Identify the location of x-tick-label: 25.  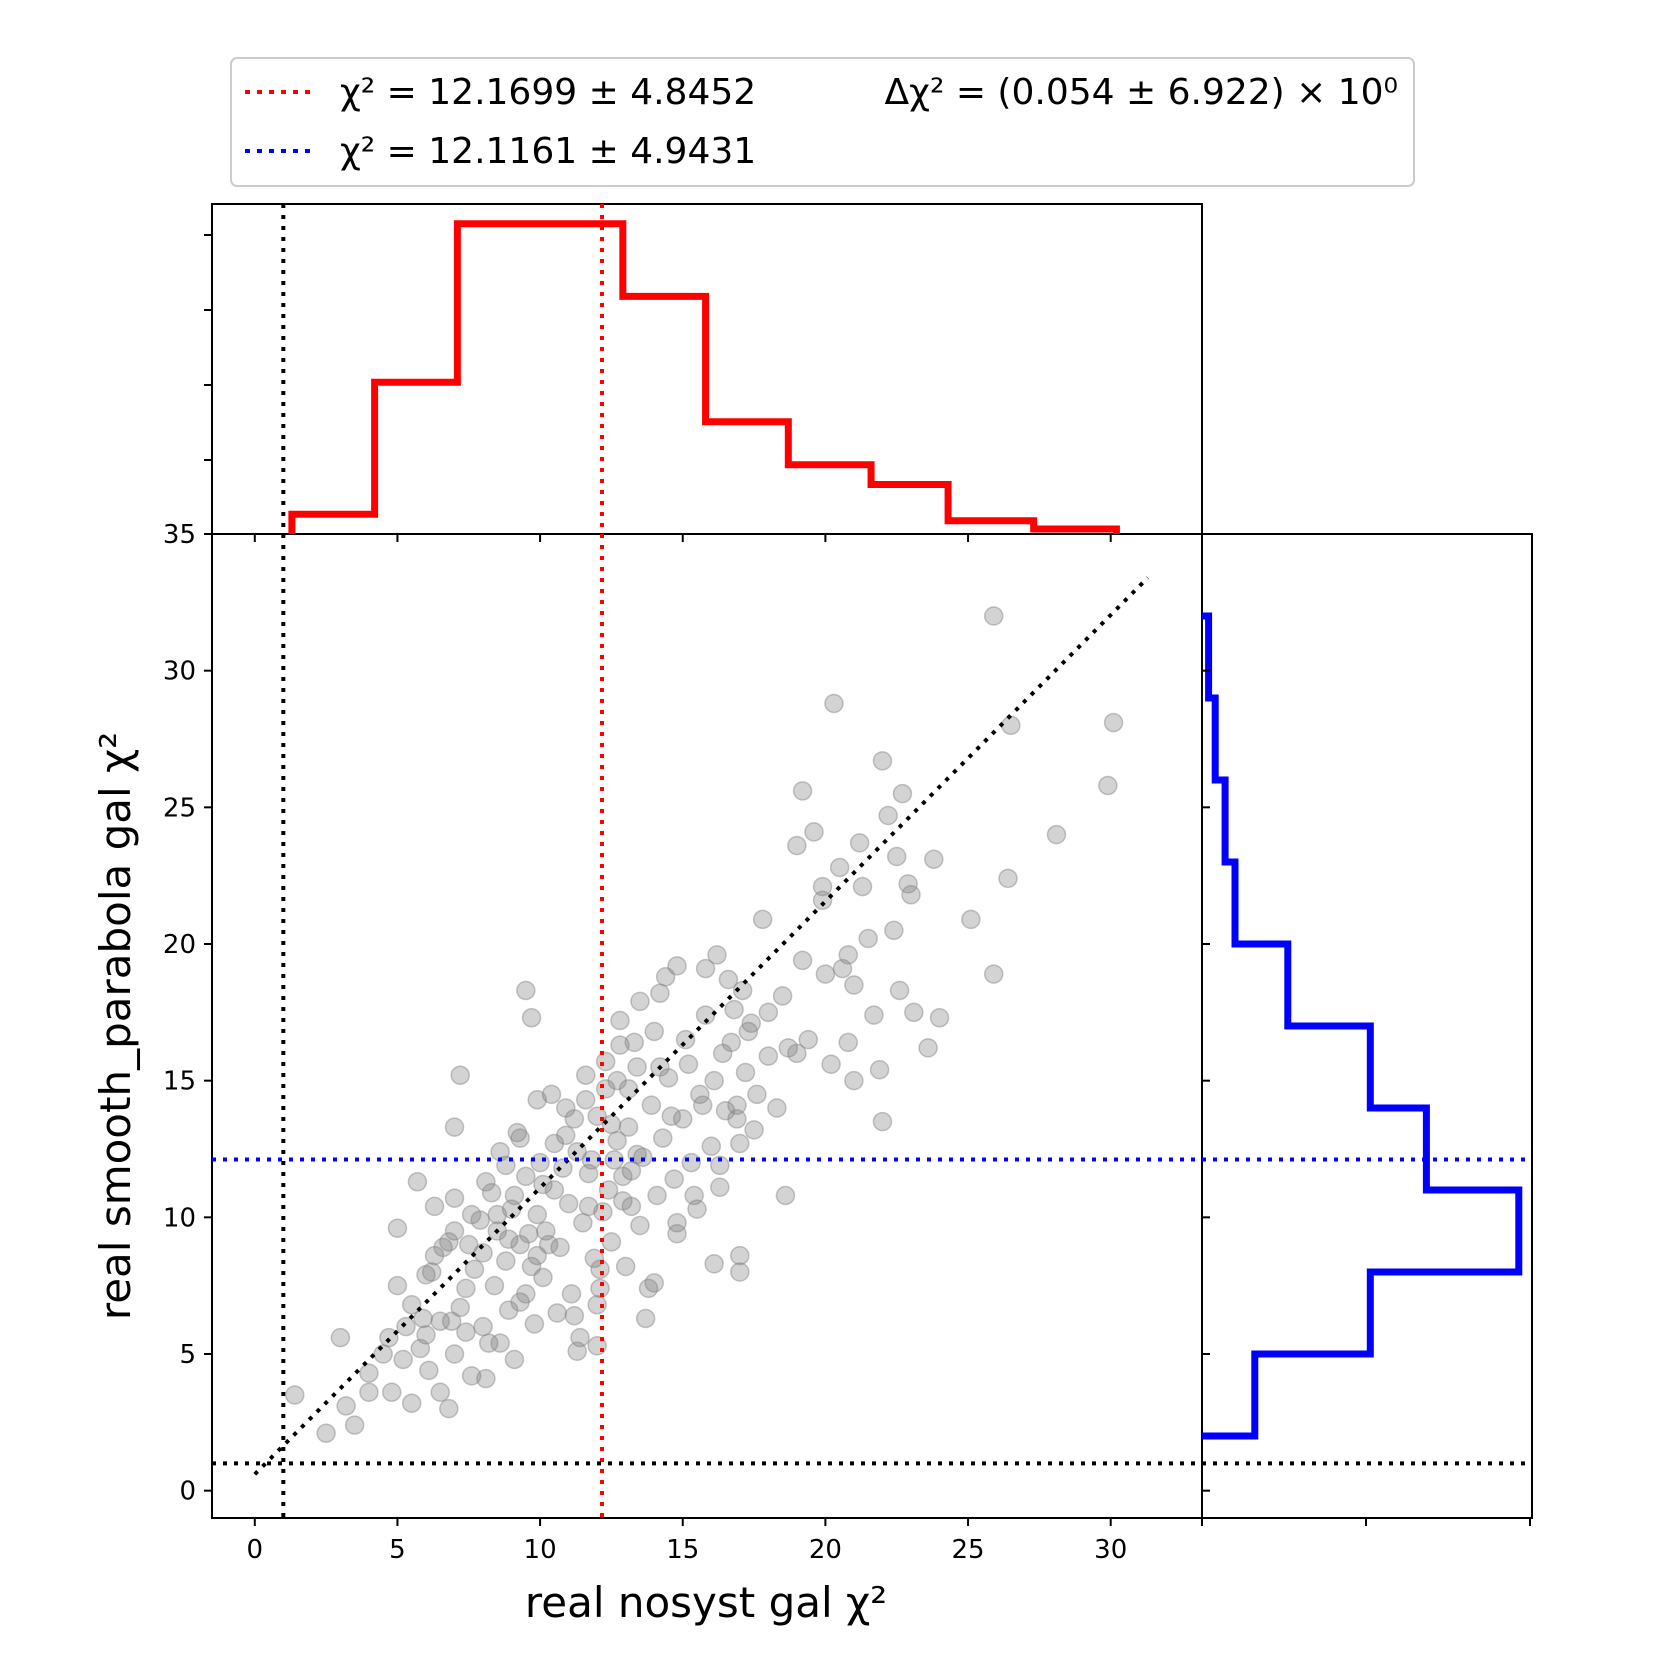
(968, 1550).